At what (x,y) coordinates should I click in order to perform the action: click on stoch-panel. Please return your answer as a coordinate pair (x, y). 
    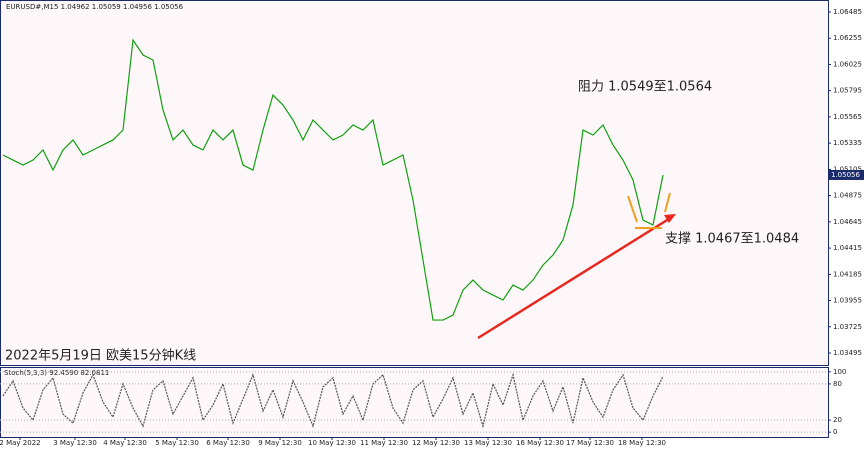
    Looking at the image, I should click on (414, 402).